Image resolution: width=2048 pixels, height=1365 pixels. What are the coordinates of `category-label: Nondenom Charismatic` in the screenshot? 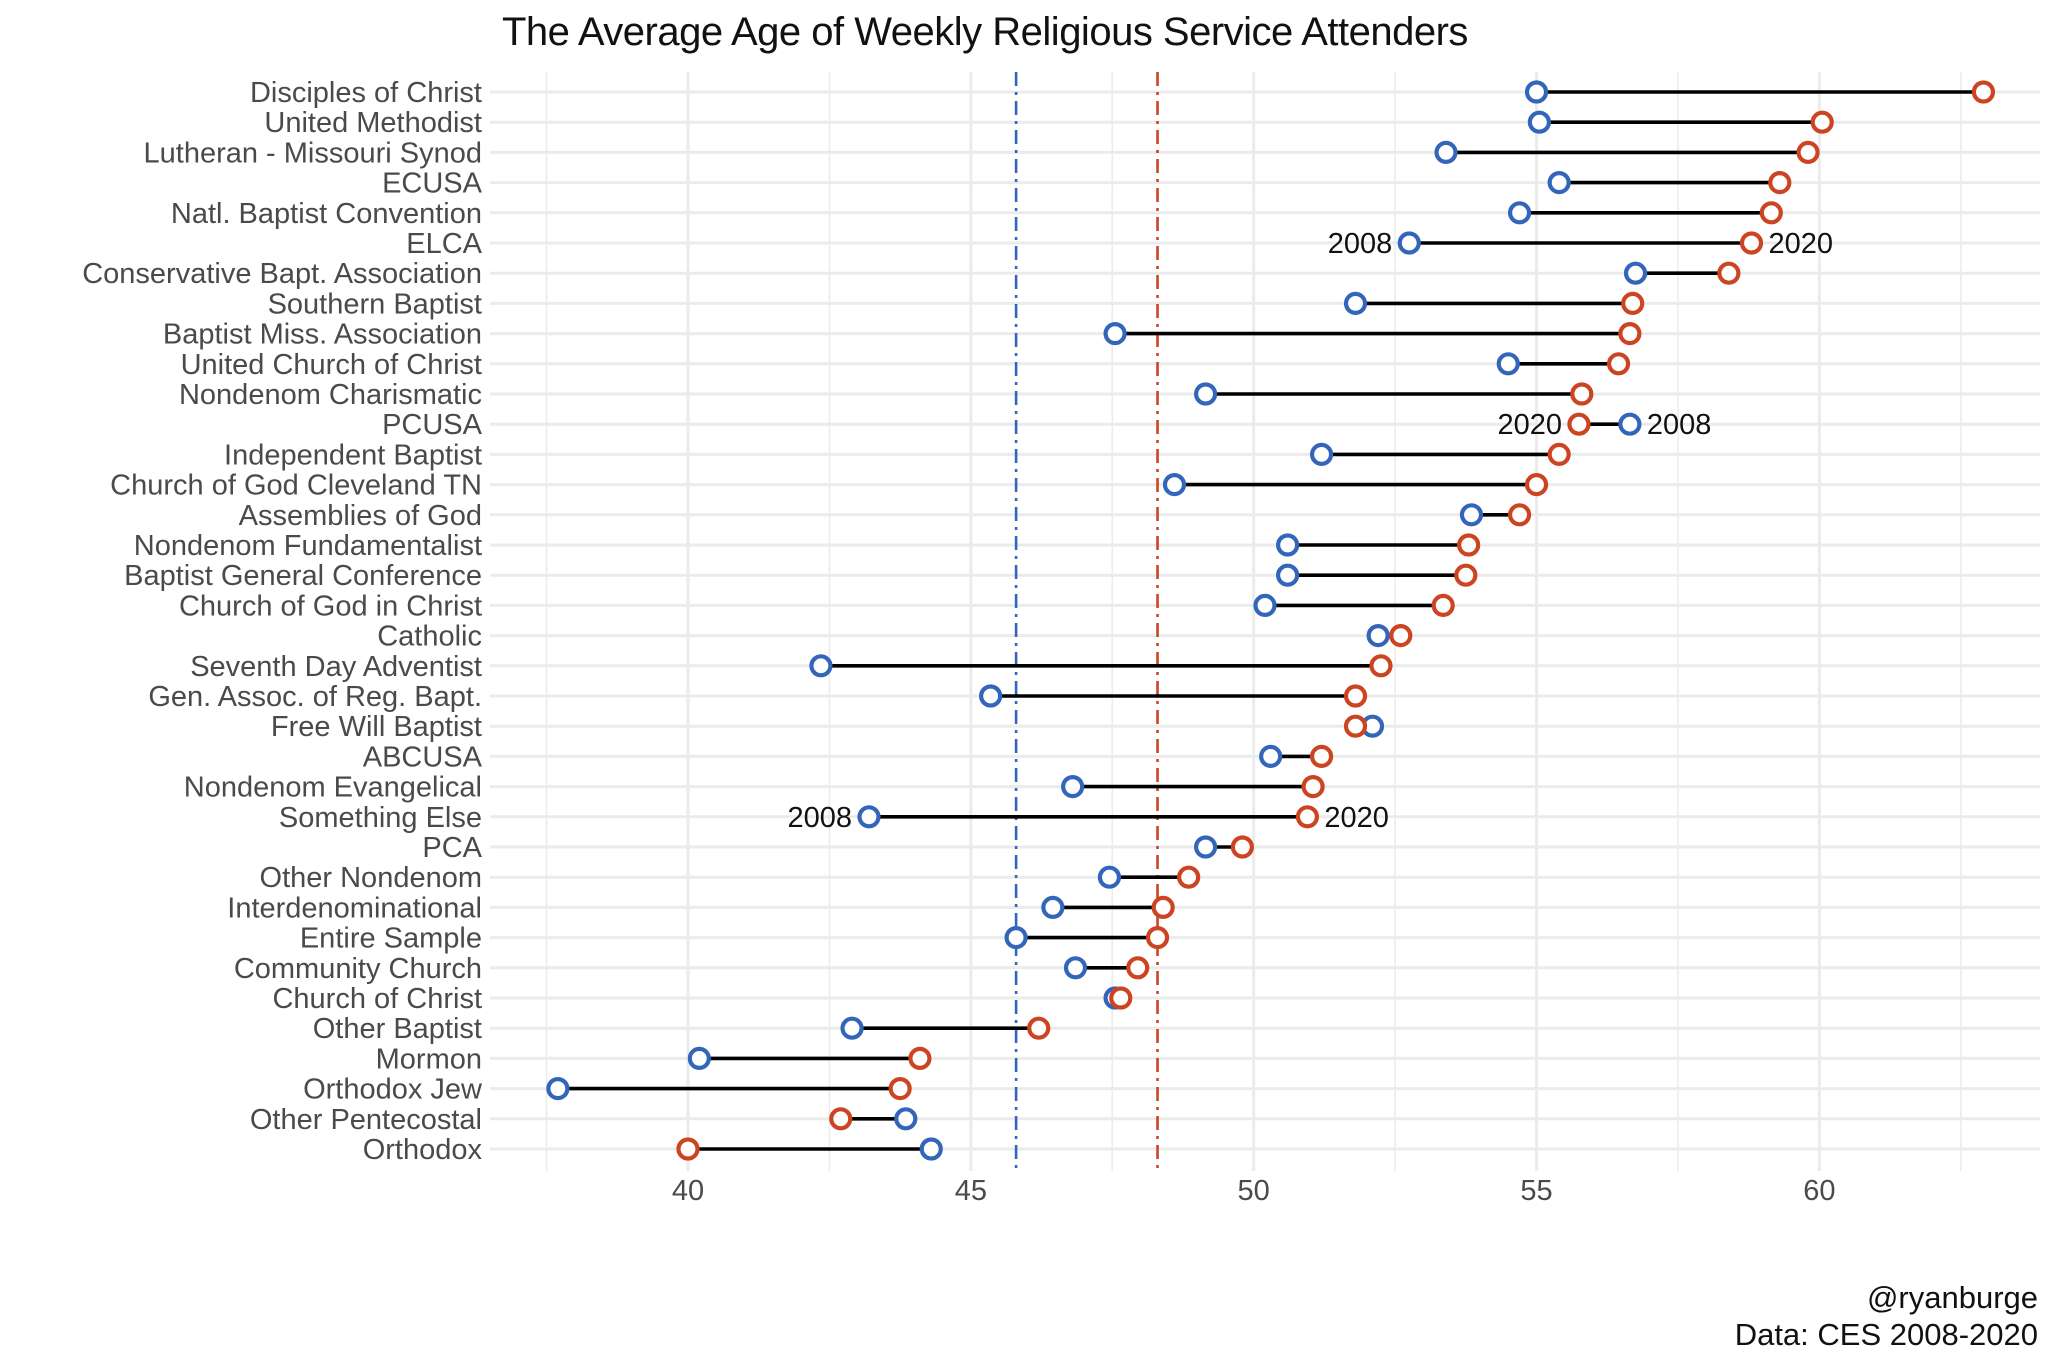 It's located at (330, 395).